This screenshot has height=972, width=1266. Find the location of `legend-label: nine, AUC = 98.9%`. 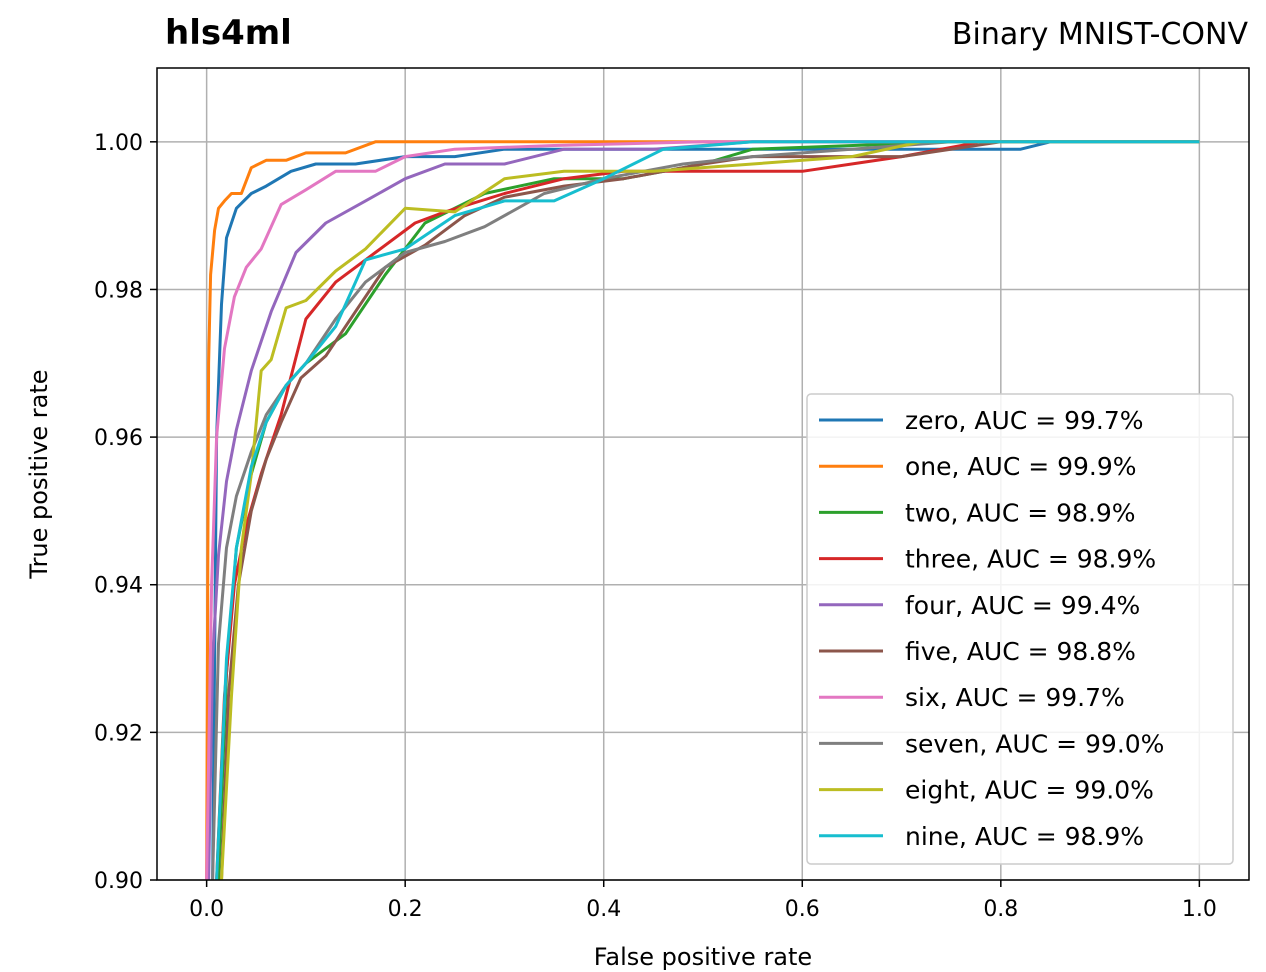

legend-label: nine, AUC = 98.9% is located at coordinates (1024, 836).